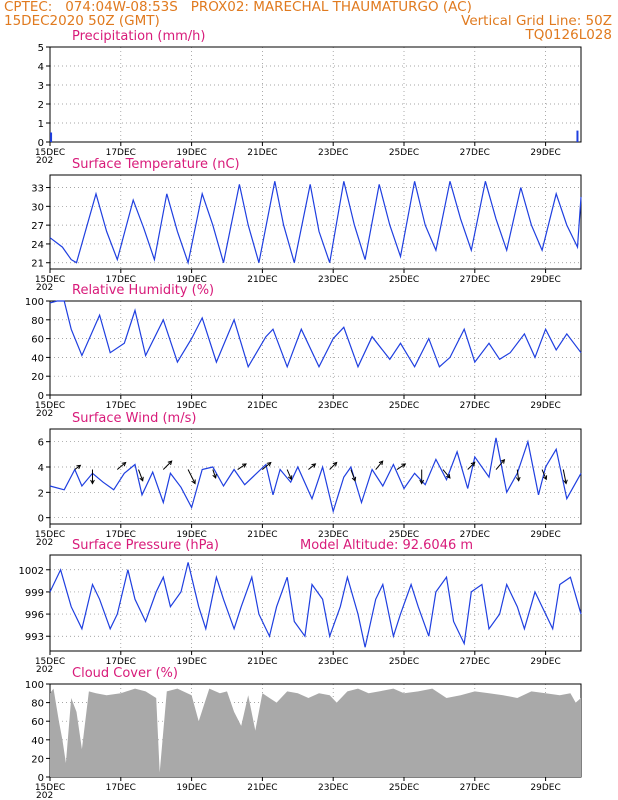  What do you see at coordinates (536, 21) in the screenshot?
I see `grid-line-note: Vertical Grid Line: 50Z` at bounding box center [536, 21].